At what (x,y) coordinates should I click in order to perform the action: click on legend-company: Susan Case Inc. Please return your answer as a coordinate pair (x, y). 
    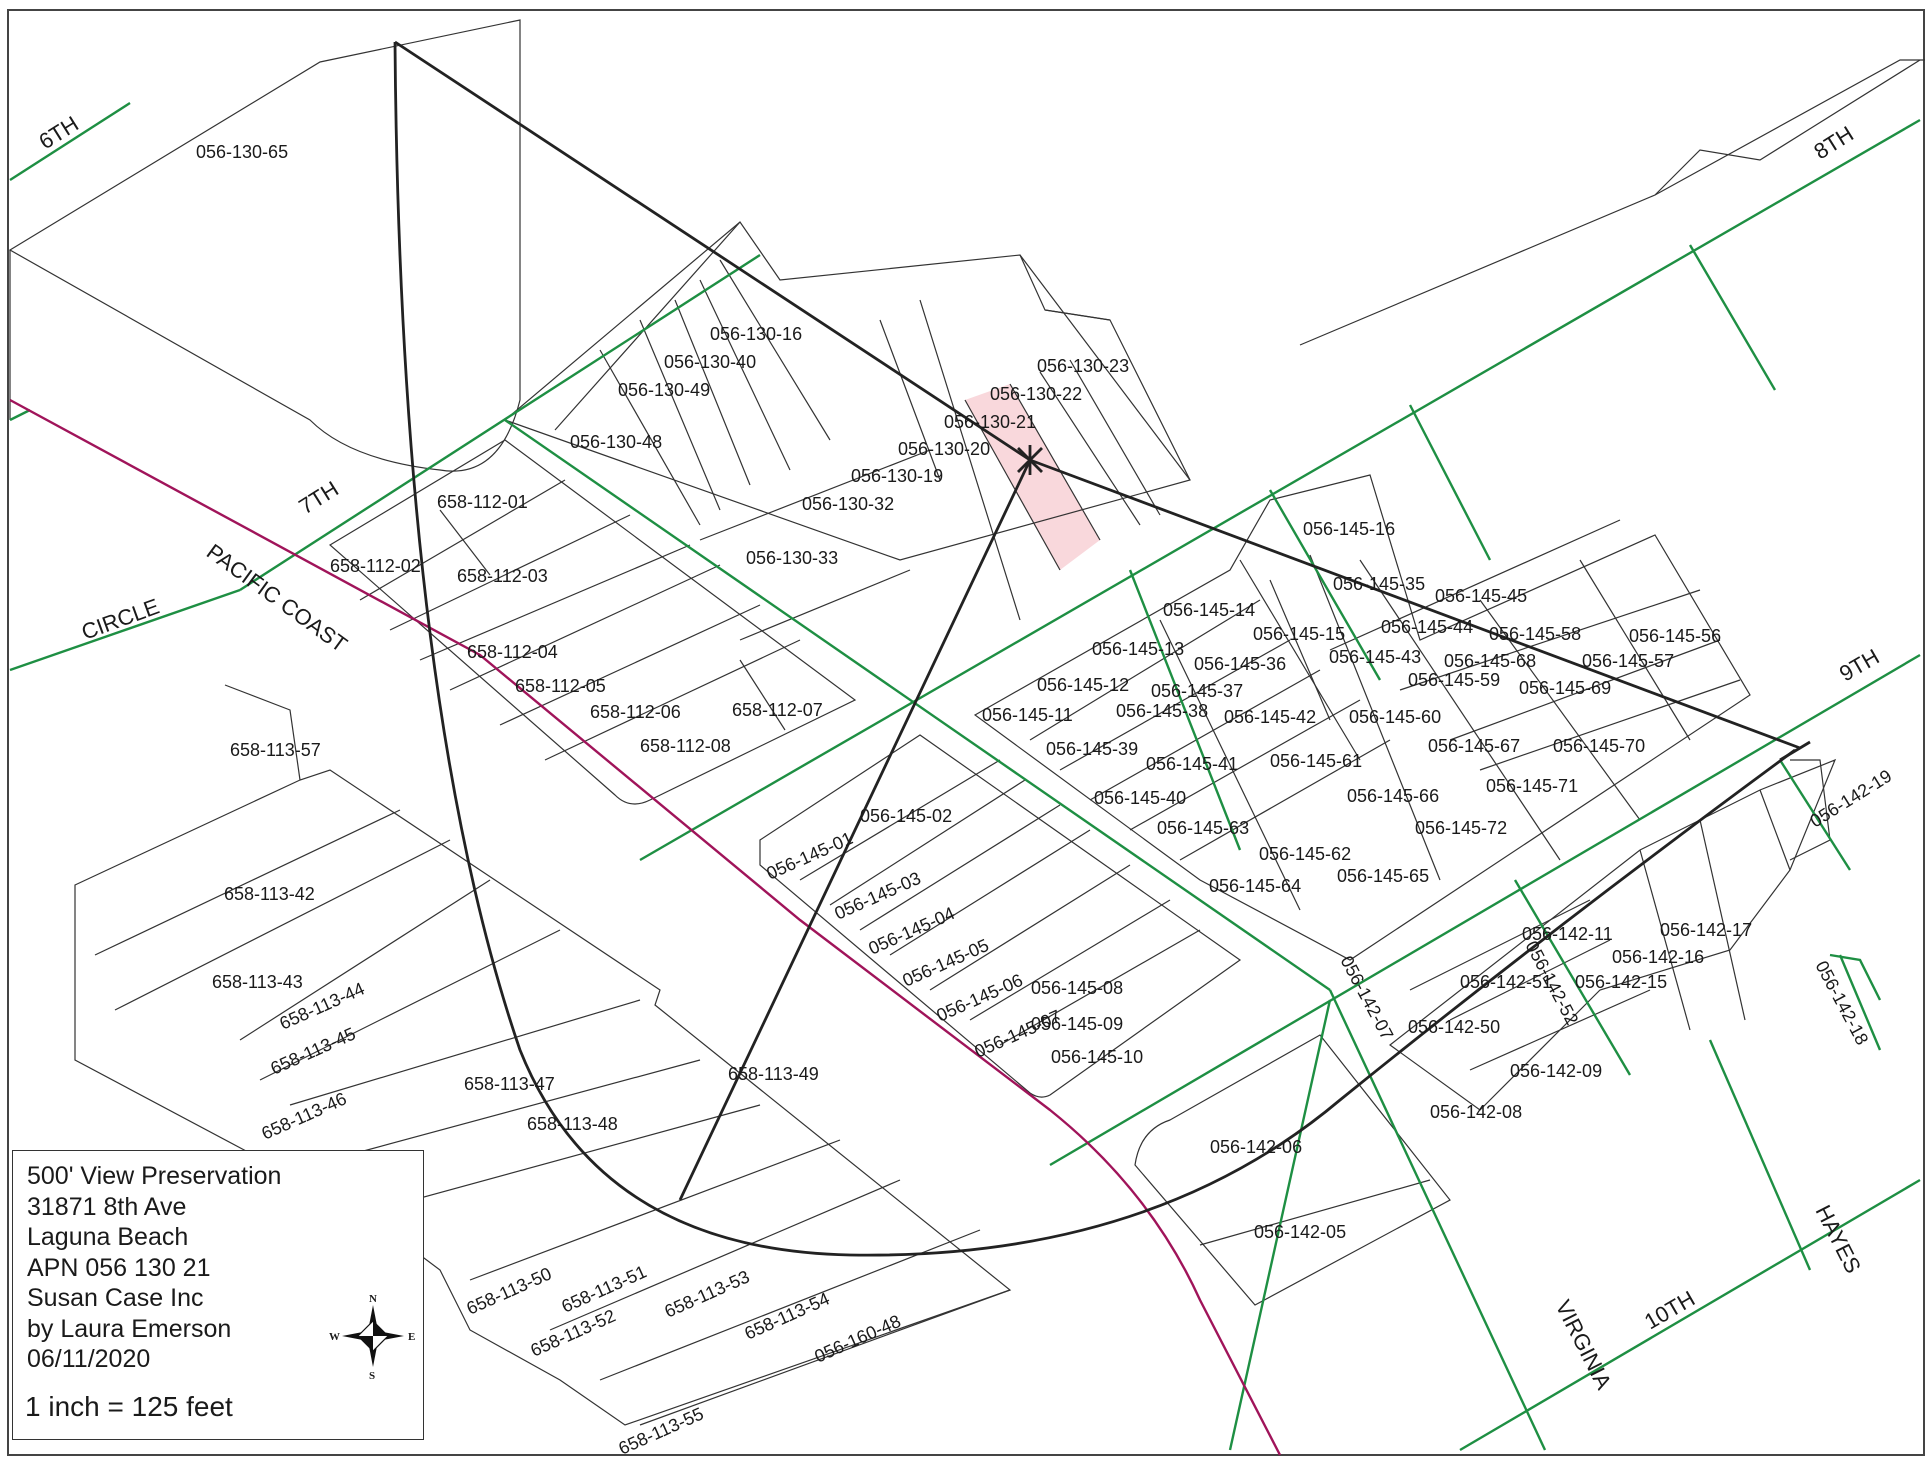
    Looking at the image, I should click on (115, 1298).